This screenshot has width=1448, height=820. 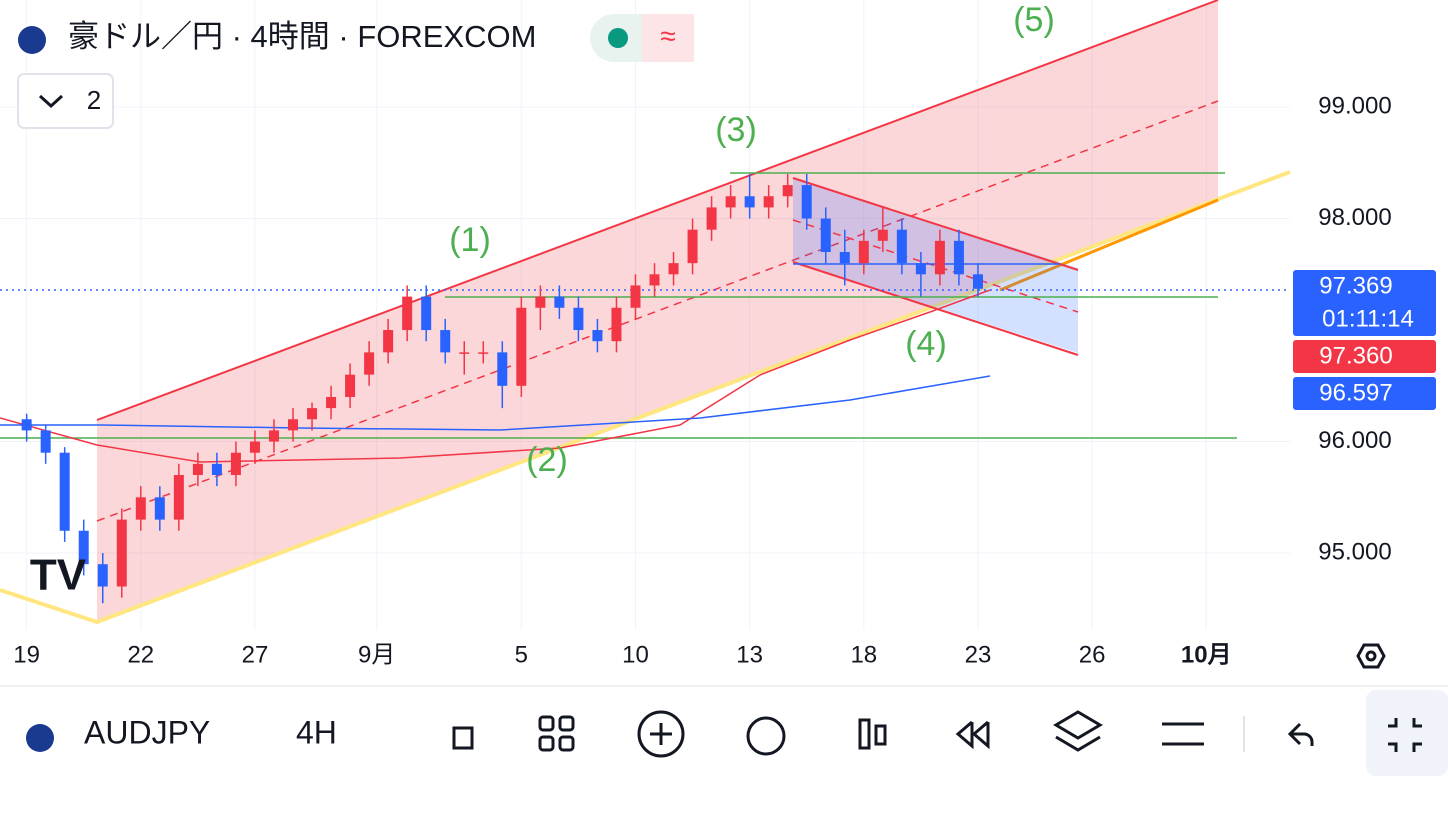 What do you see at coordinates (1368, 318) in the screenshot?
I see `countdown: 01:11:14` at bounding box center [1368, 318].